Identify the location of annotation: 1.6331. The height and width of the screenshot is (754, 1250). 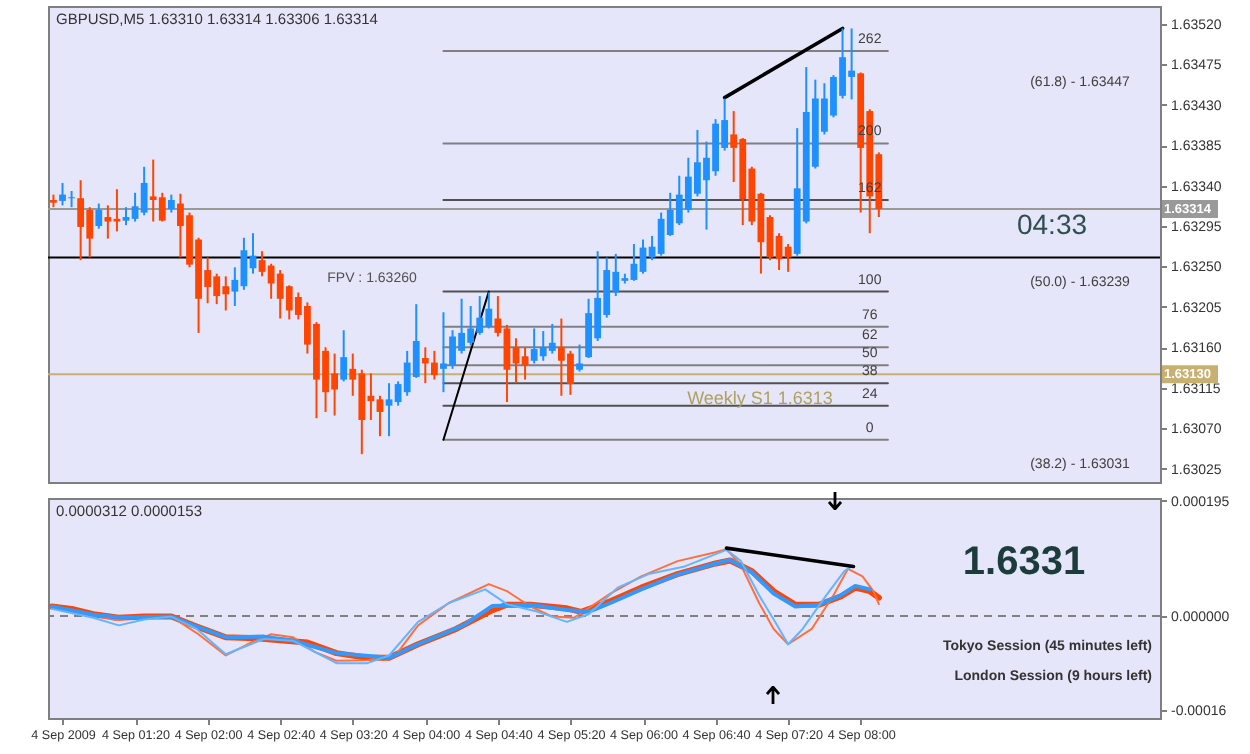
(1024, 562).